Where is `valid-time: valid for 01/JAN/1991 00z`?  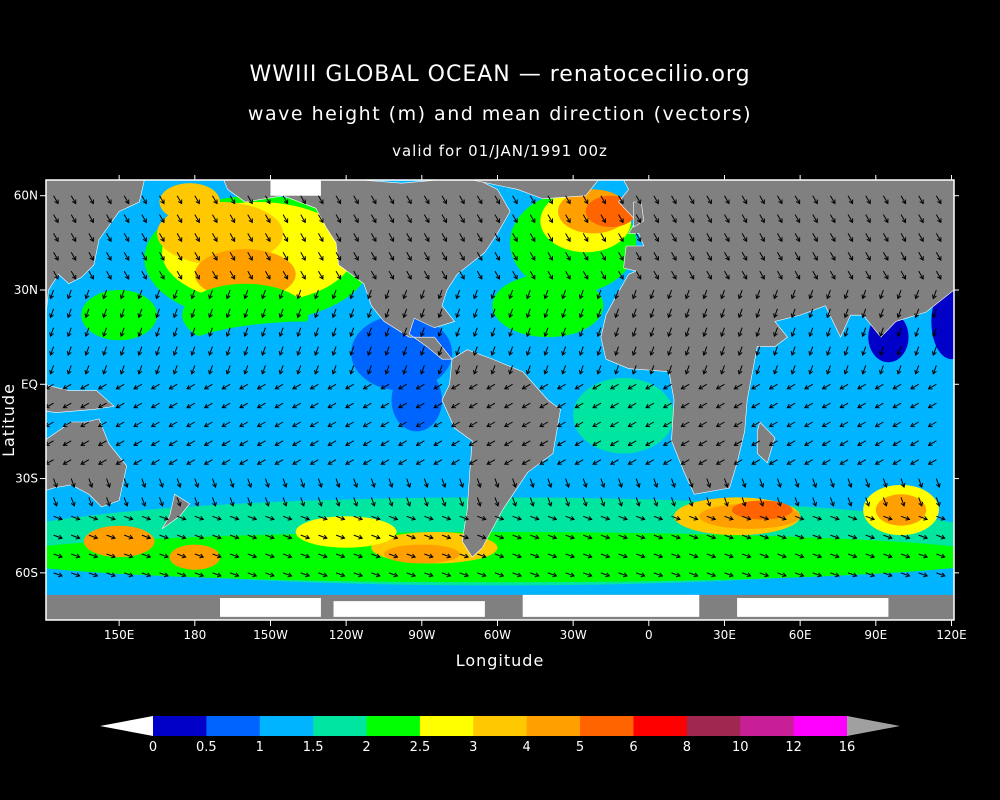 valid-time: valid for 01/JAN/1991 00z is located at coordinates (500, 151).